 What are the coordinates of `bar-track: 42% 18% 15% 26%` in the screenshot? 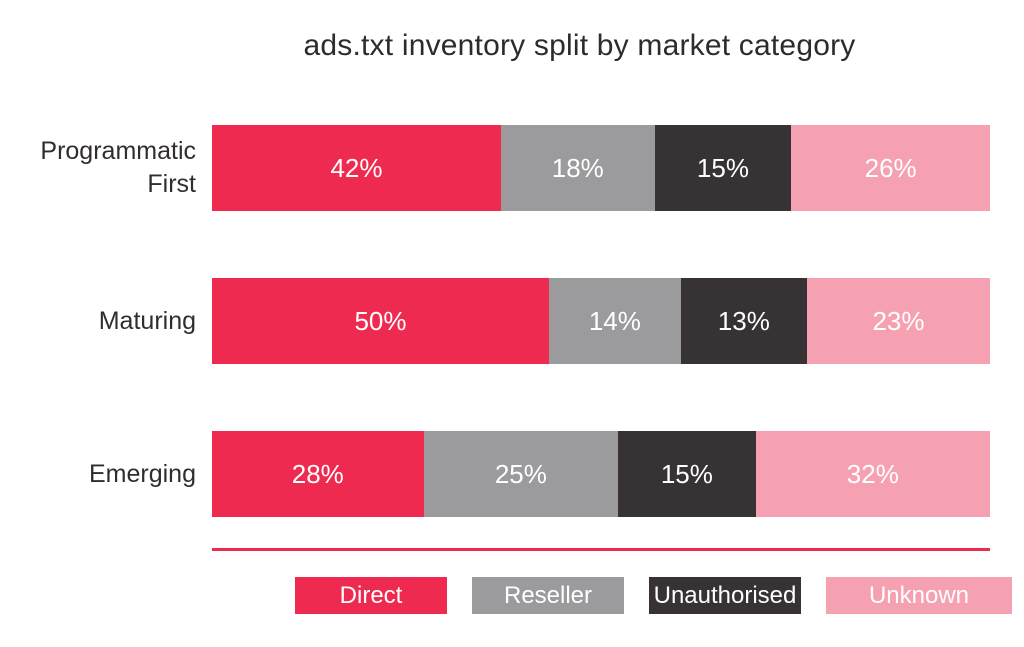 It's located at (601, 168).